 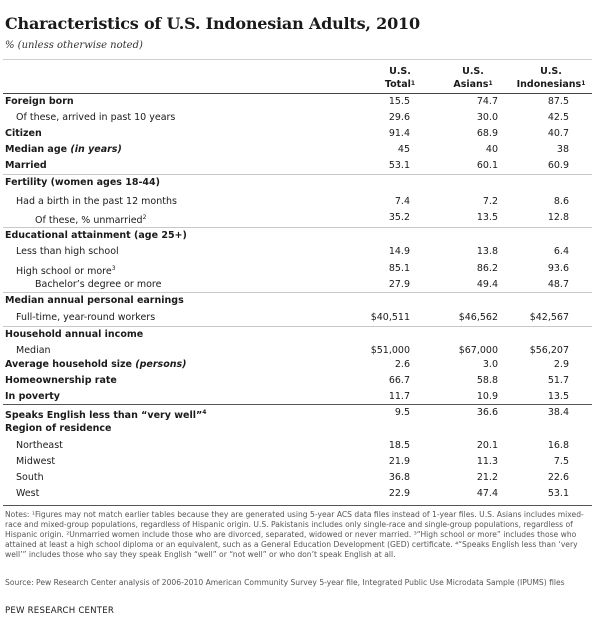 I want to click on cell-value: 87.5, so click(x=558, y=101).